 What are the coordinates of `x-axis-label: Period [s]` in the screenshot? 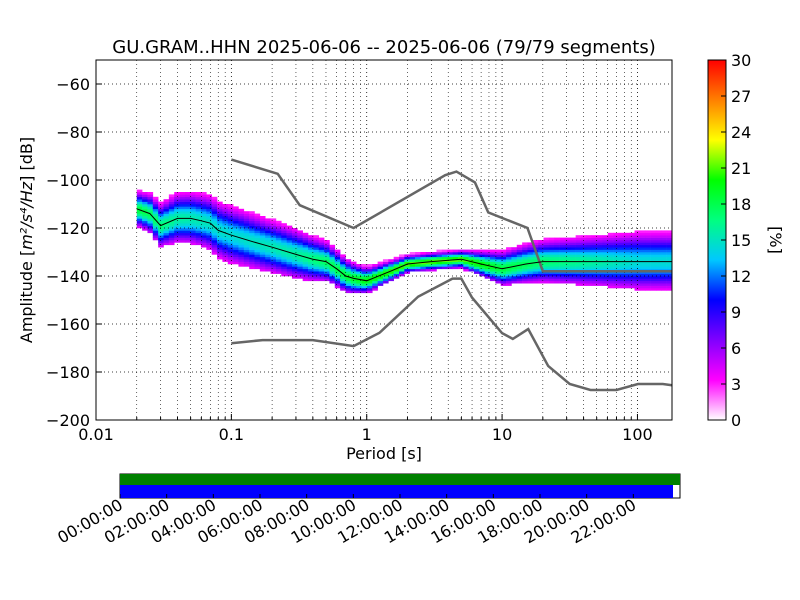 It's located at (384, 453).